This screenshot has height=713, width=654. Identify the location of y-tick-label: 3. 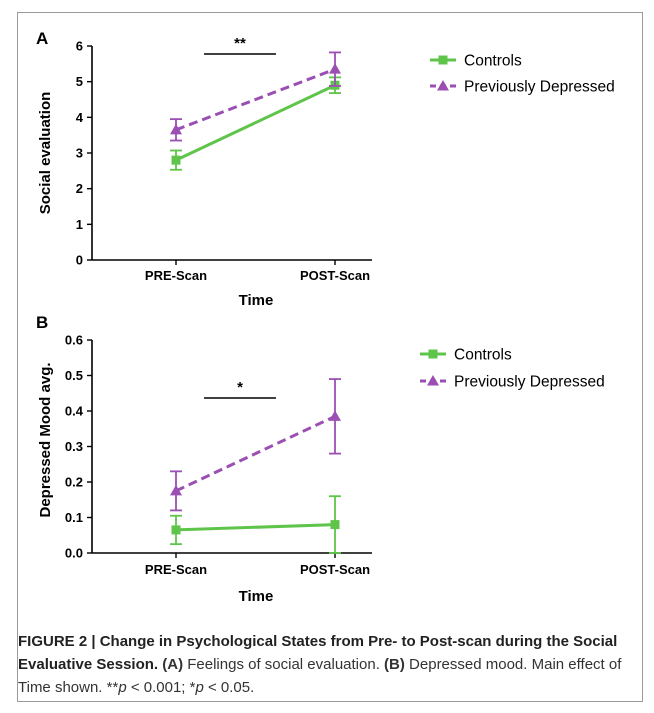
(79, 153).